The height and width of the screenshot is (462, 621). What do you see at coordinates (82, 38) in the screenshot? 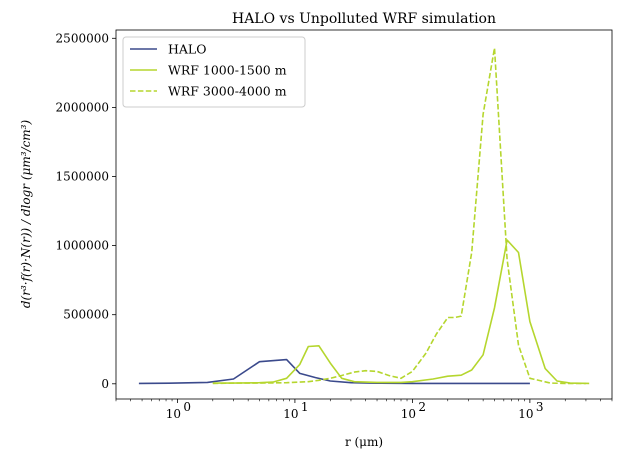
I see `y-tick-label: 2500000` at bounding box center [82, 38].